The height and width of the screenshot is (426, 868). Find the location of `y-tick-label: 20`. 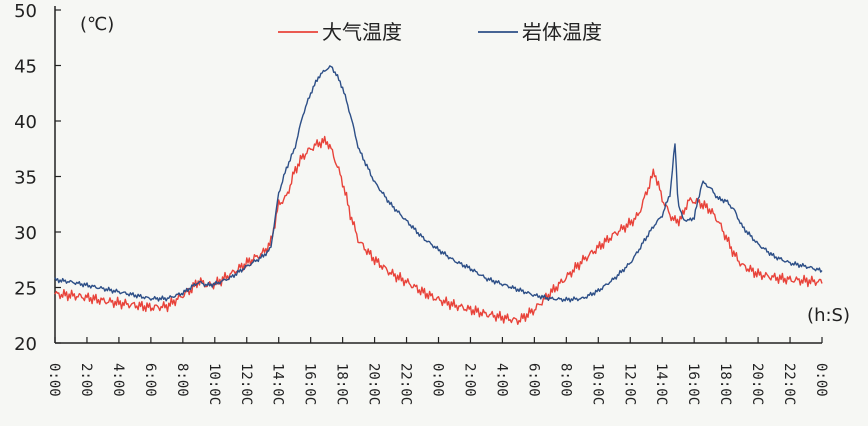

y-tick-label: 20 is located at coordinates (25, 344).